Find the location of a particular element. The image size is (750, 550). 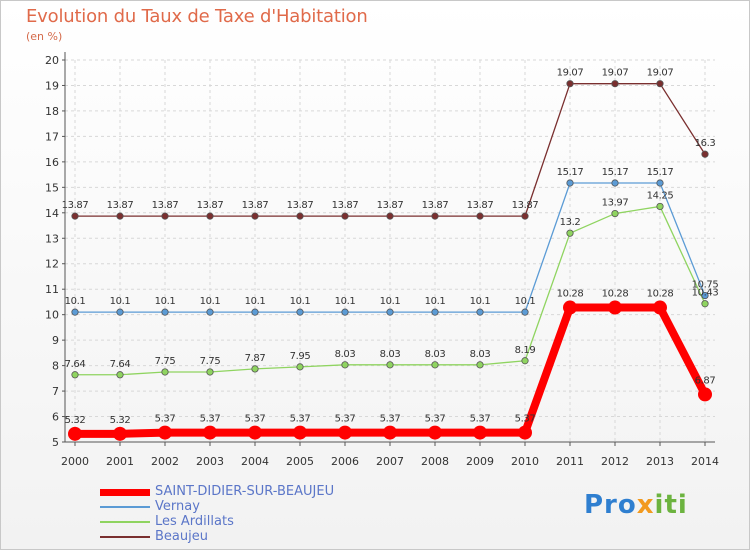

y-tick-label: 20 is located at coordinates (52, 60).